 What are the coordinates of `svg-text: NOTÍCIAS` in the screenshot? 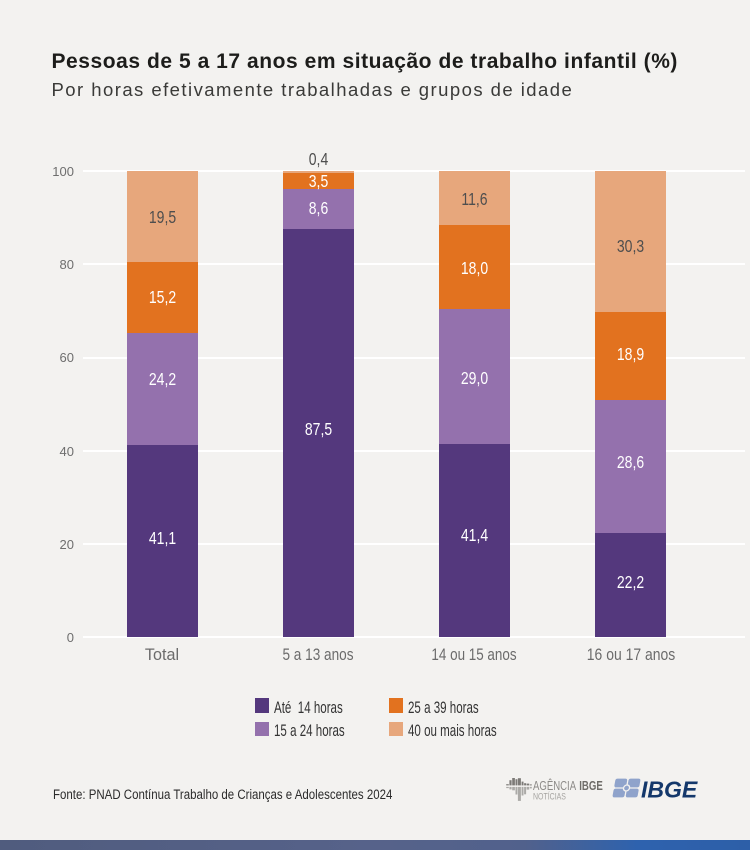 It's located at (549, 795).